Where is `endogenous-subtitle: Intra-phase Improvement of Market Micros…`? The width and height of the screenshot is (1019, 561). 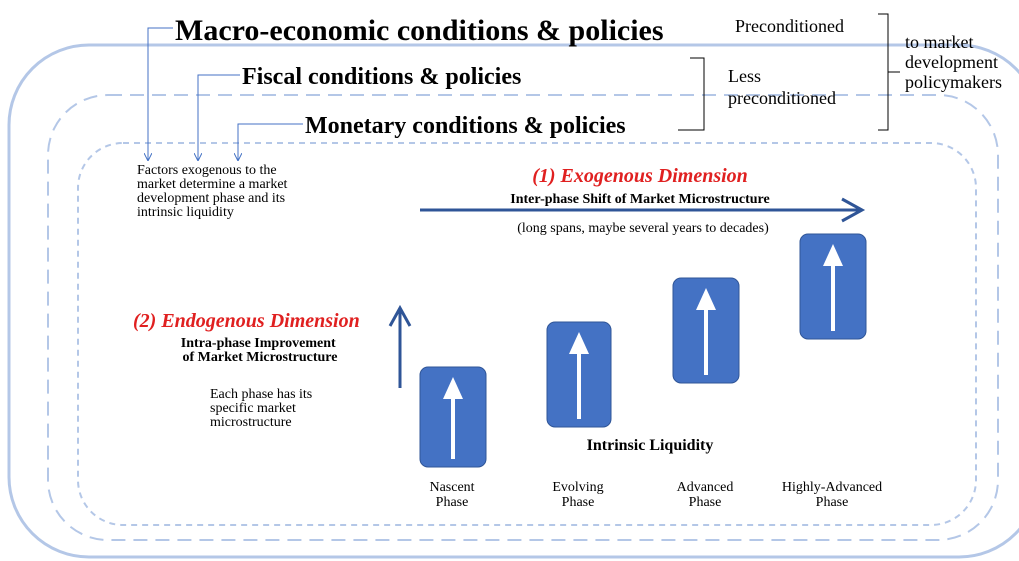 endogenous-subtitle: Intra-phase Improvement of Market Micros… is located at coordinates (260, 350).